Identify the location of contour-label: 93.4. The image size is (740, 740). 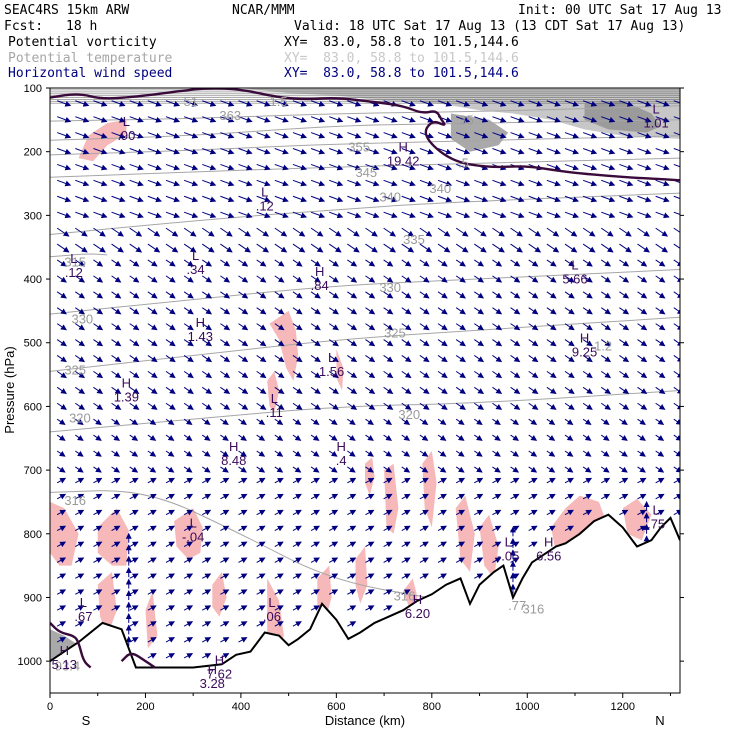
(67, 666).